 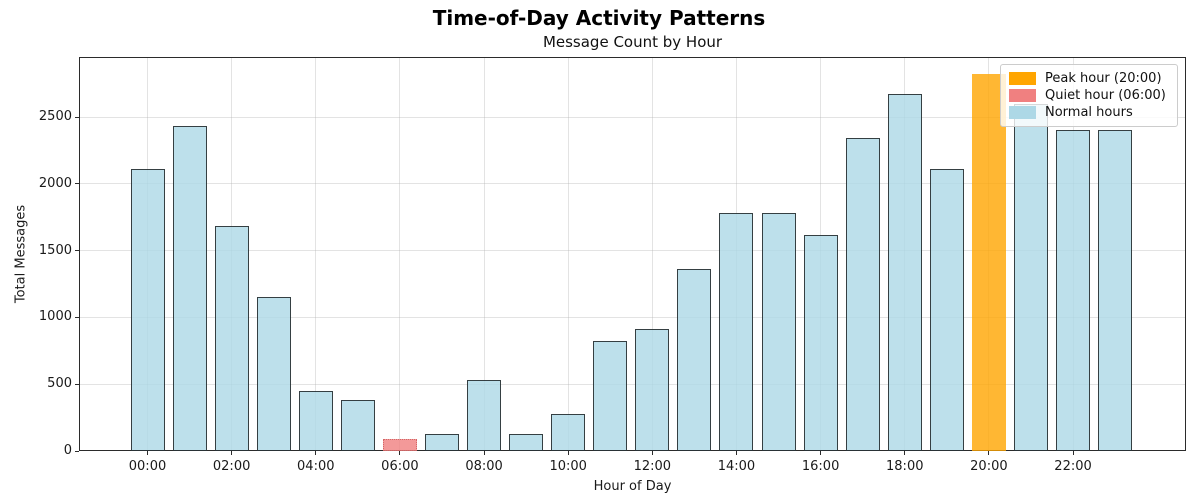 What do you see at coordinates (820, 466) in the screenshot?
I see `x-tick-label-16:00: 16:00` at bounding box center [820, 466].